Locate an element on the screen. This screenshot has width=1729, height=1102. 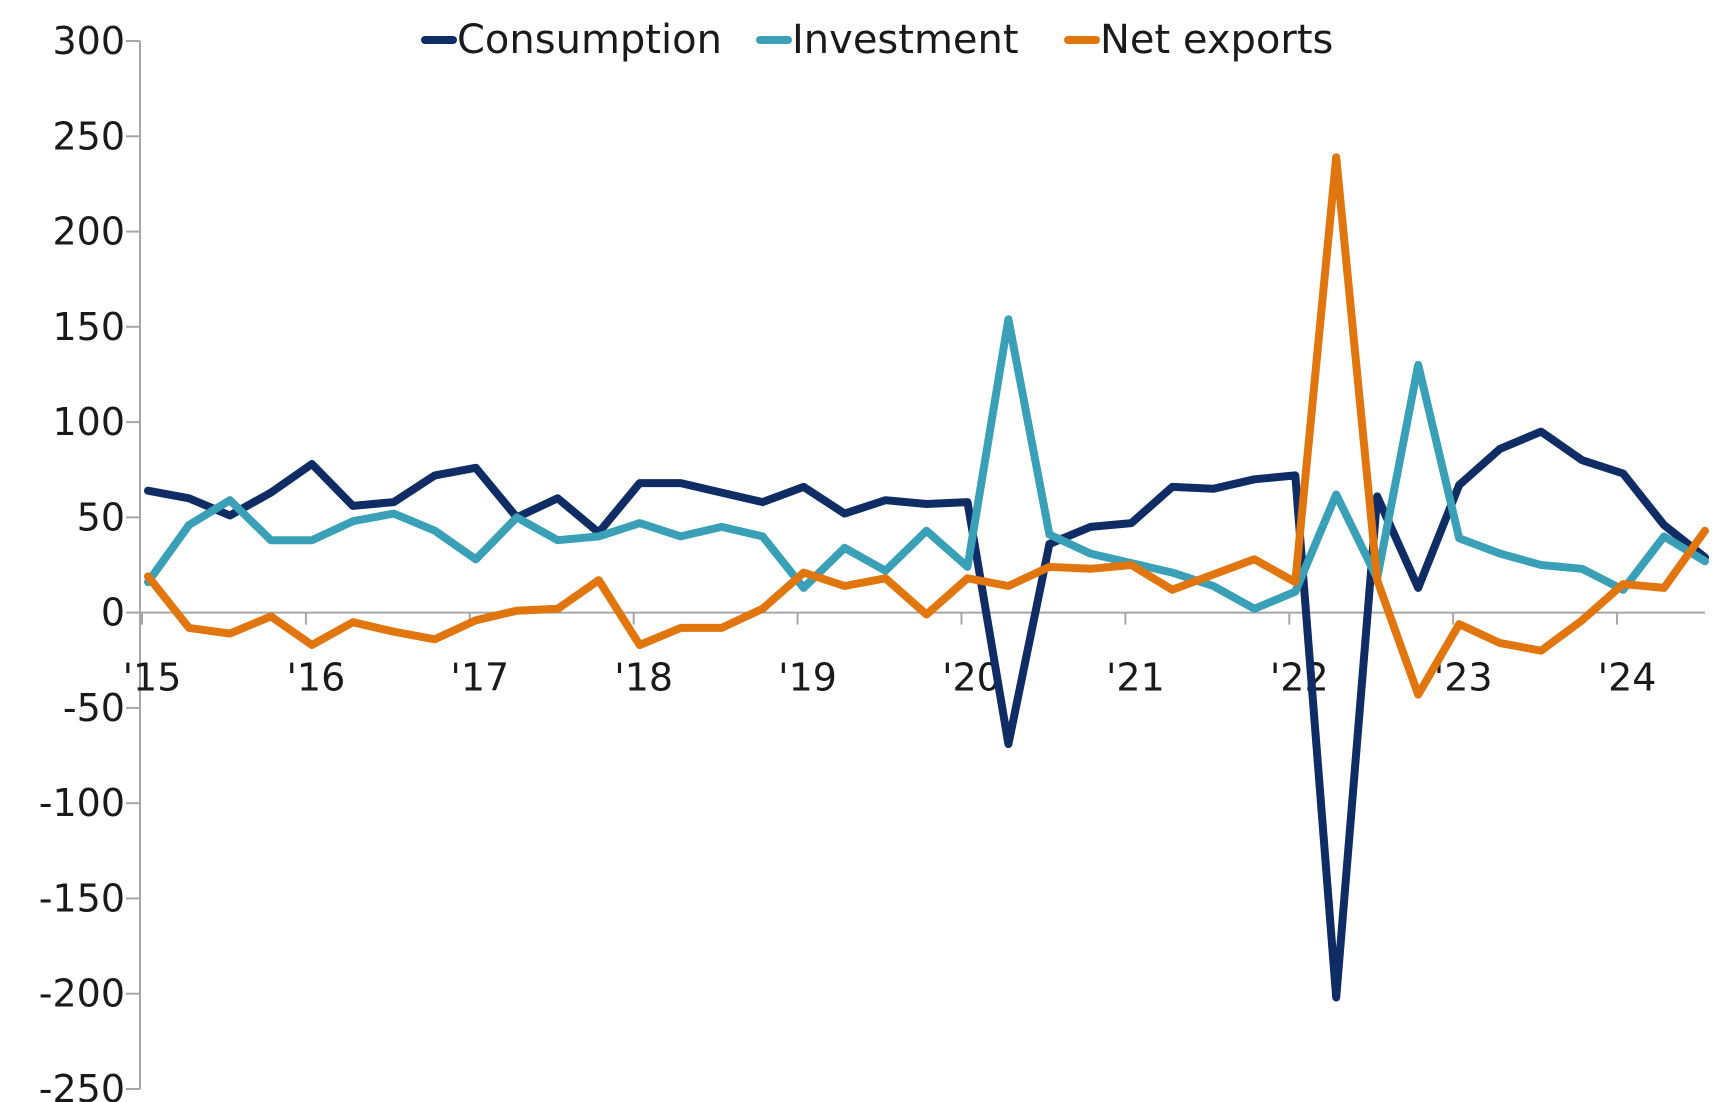
y-tick-label: -150 is located at coordinates (82, 898).